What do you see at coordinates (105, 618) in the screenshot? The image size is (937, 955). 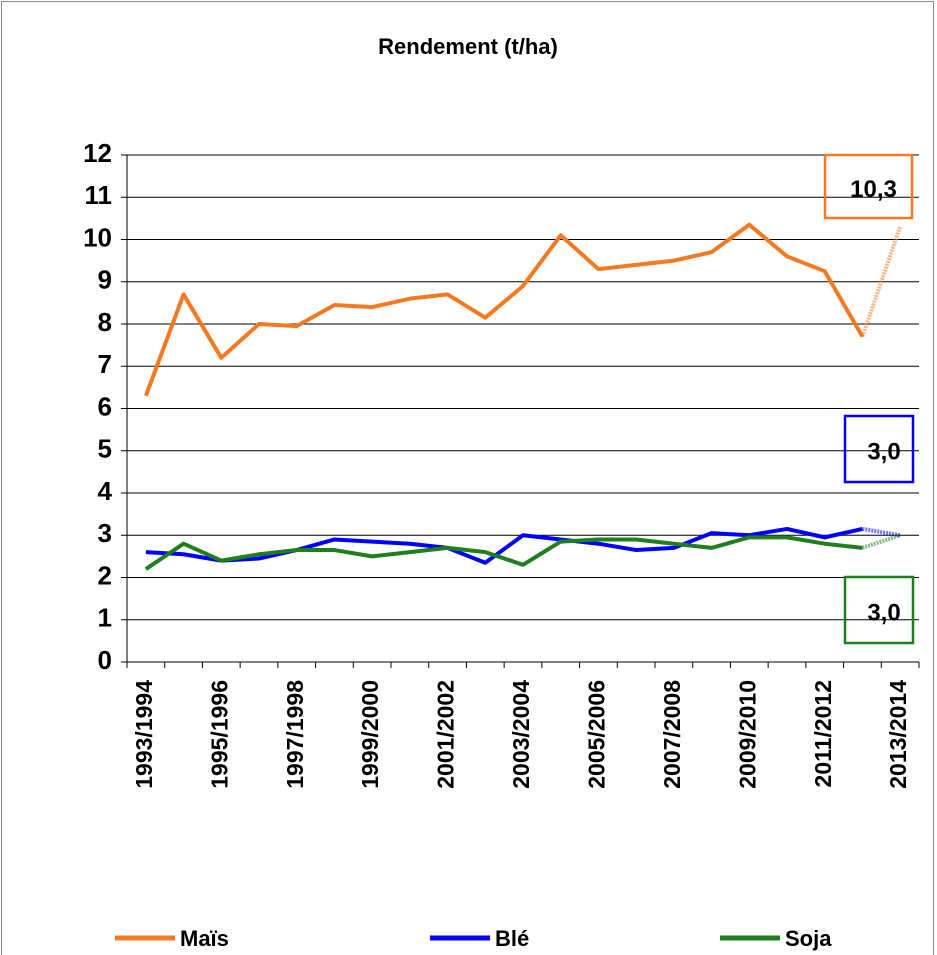 I see `y-tick-label: 1` at bounding box center [105, 618].